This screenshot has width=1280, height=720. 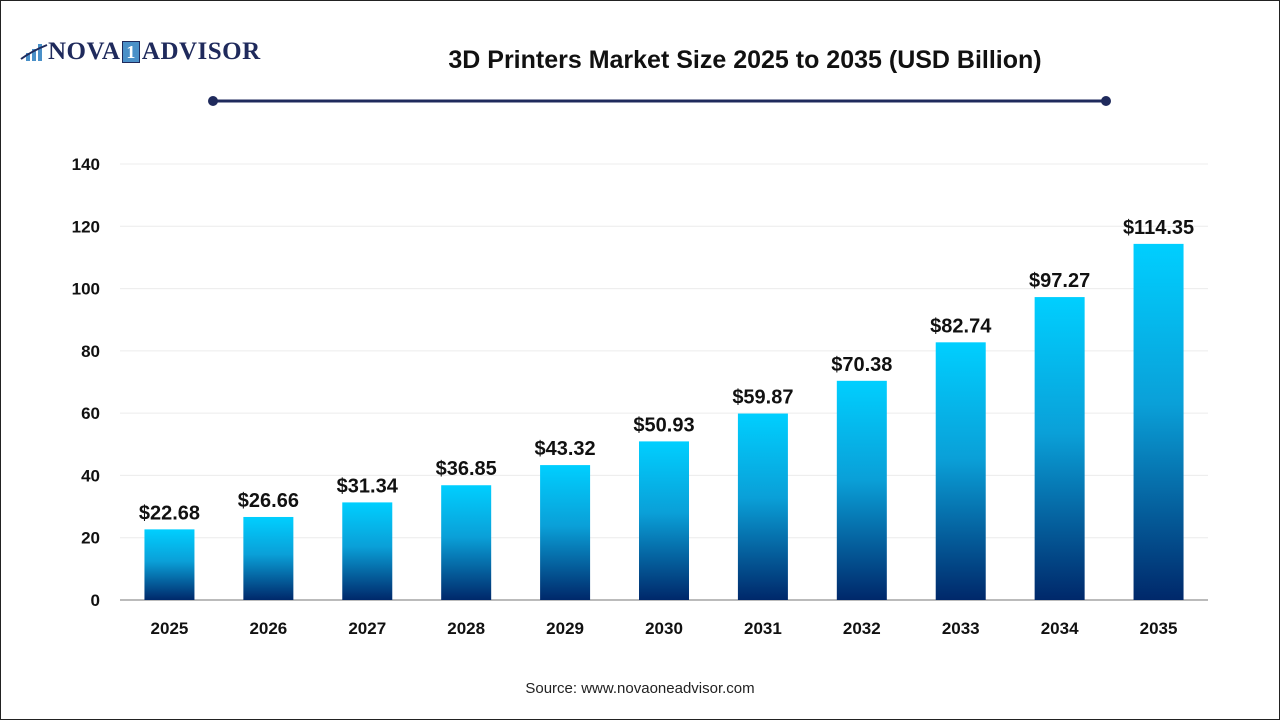 I want to click on x-tick-label: 2027, so click(x=367, y=628).